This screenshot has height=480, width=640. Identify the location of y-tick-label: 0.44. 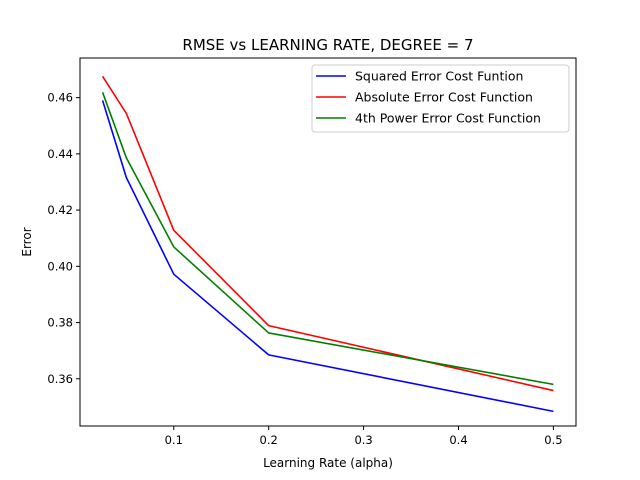
(60, 154).